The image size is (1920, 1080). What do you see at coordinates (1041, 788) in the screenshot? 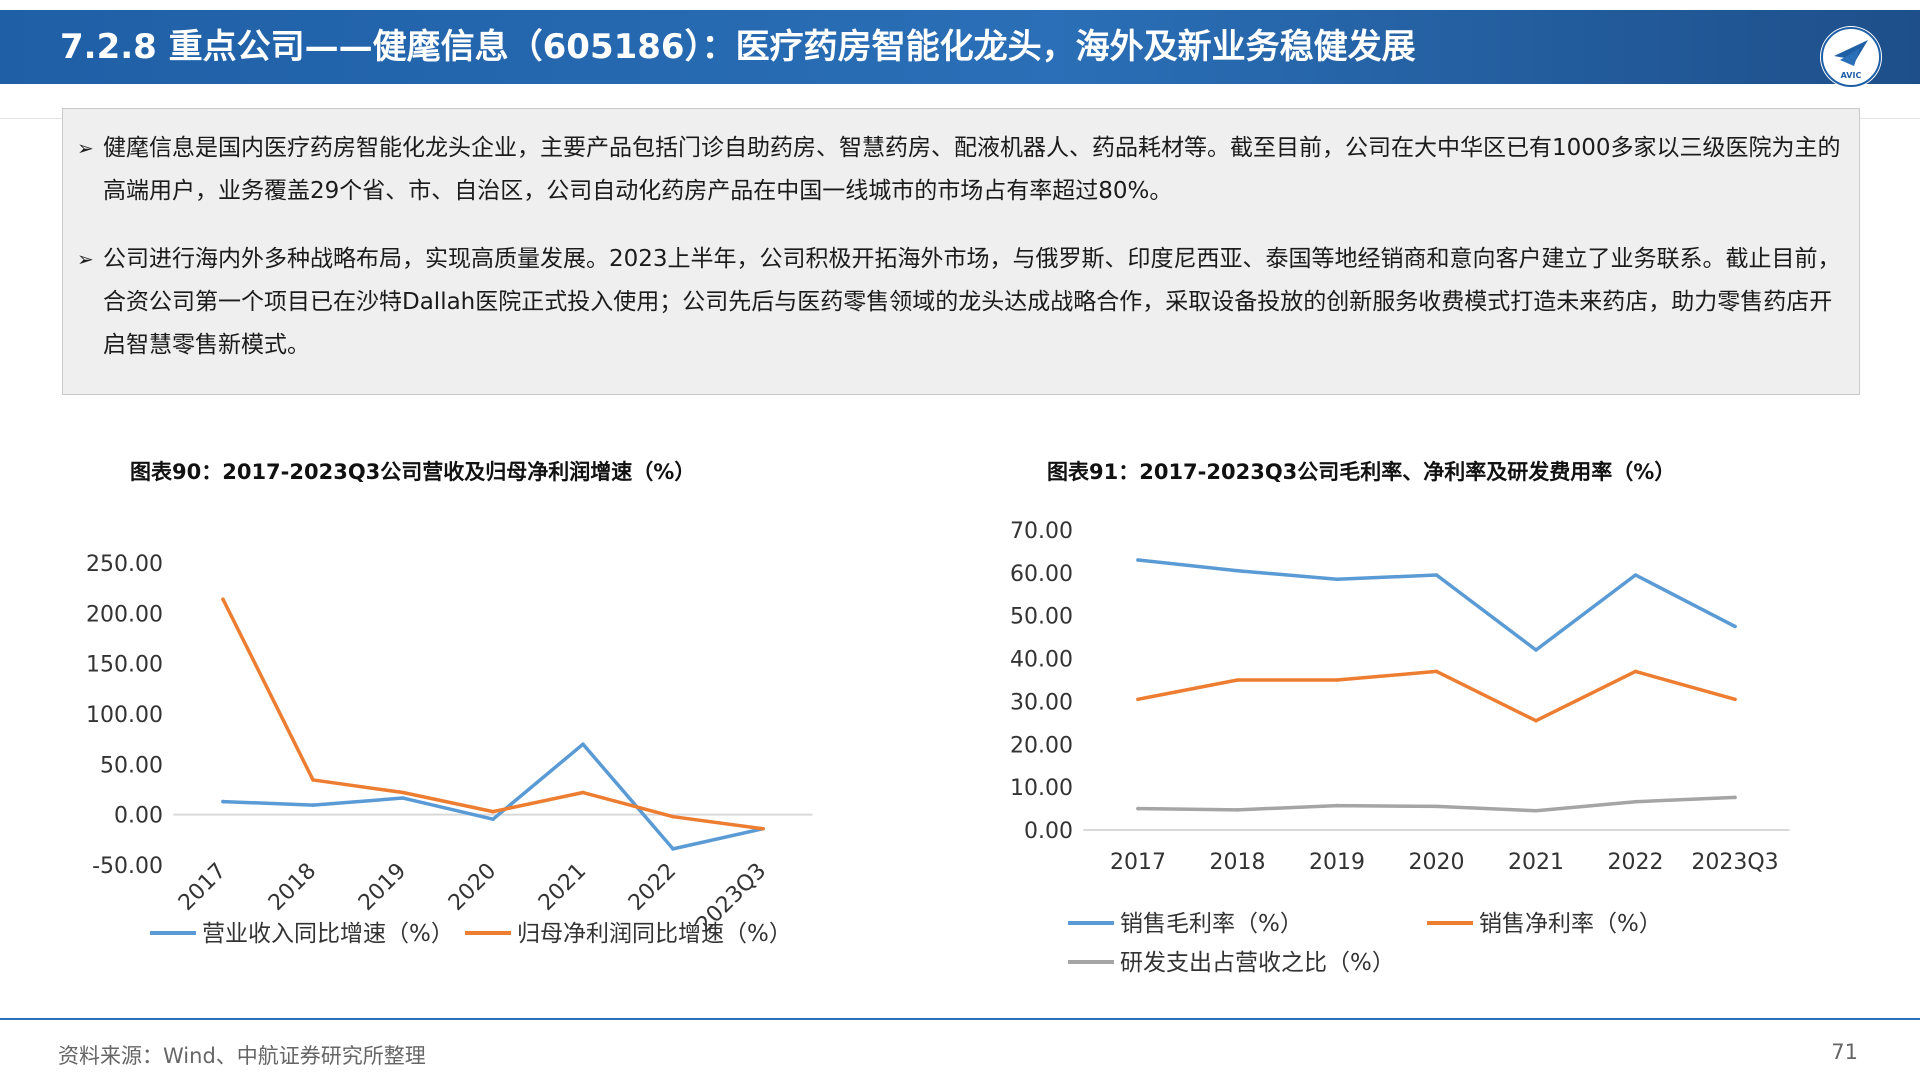
I see `y-tick-label: 10.00` at bounding box center [1041, 788].